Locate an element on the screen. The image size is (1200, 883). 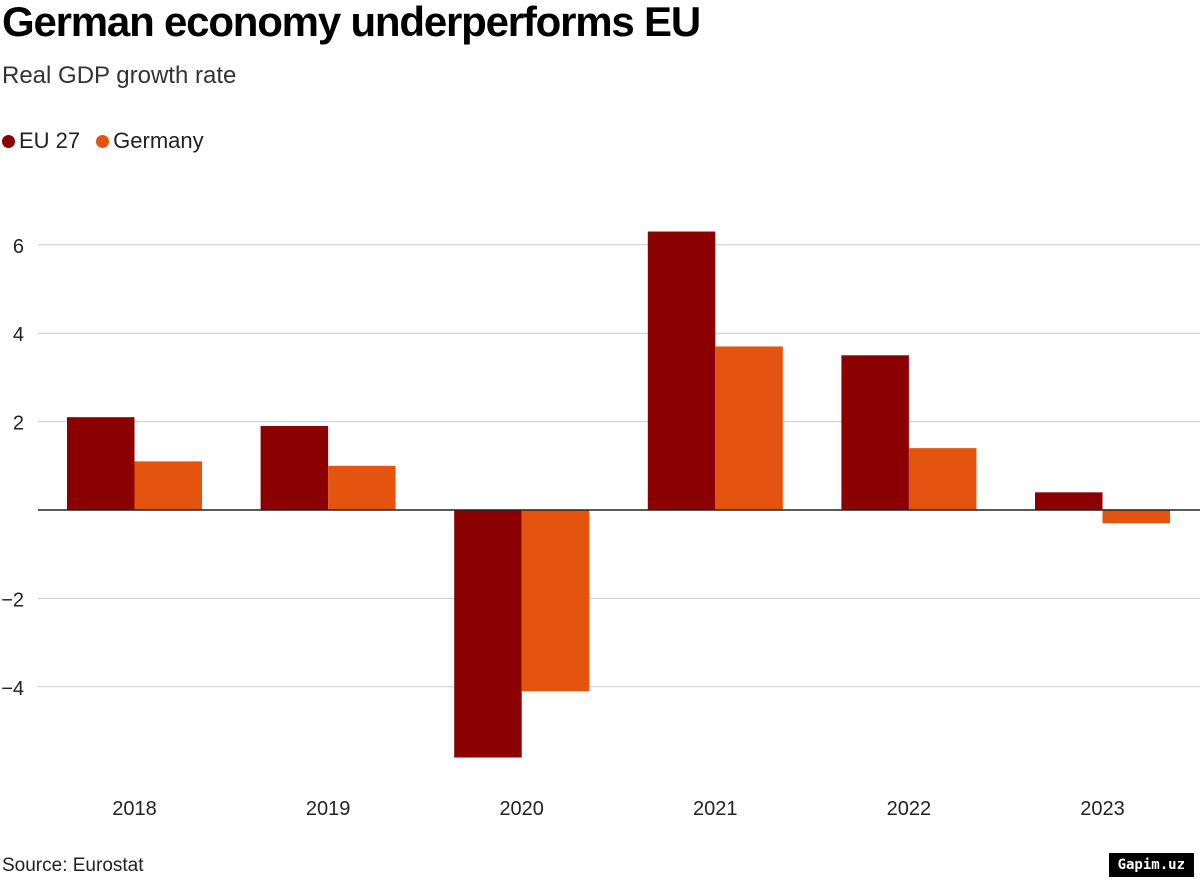
legend: EU 27 Germany is located at coordinates (111, 141).